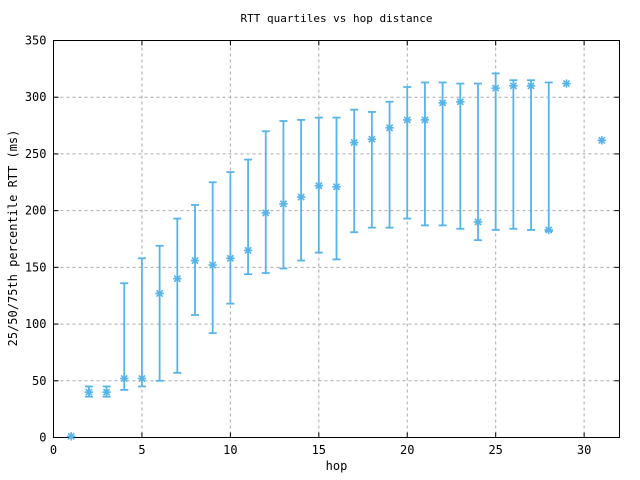  What do you see at coordinates (230, 450) in the screenshot?
I see `svg-text: 10` at bounding box center [230, 450].